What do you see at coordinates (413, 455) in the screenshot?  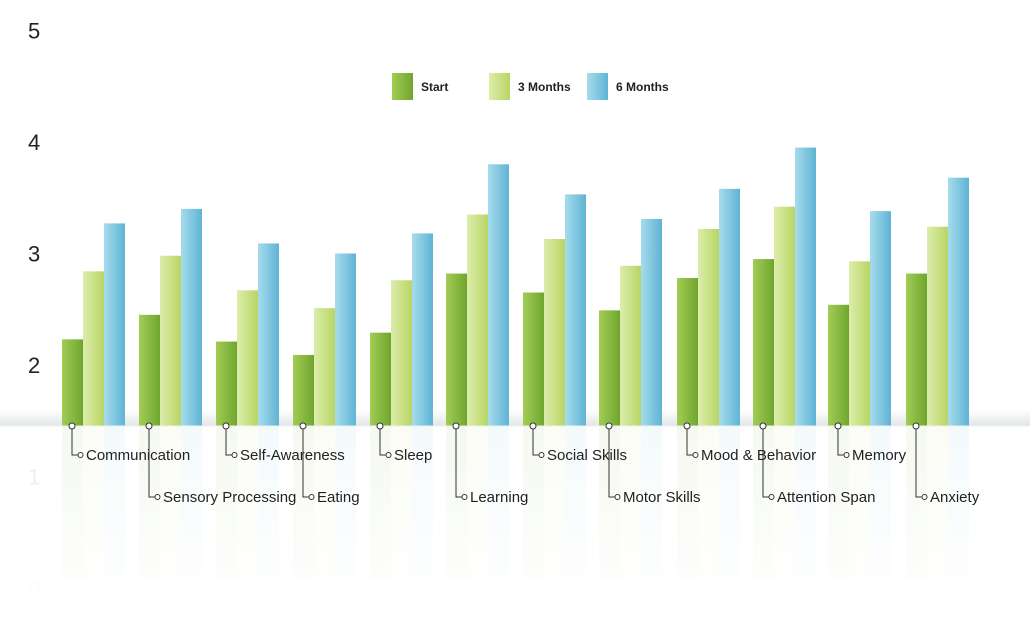 I see `category-label-sleep: Sleep` at bounding box center [413, 455].